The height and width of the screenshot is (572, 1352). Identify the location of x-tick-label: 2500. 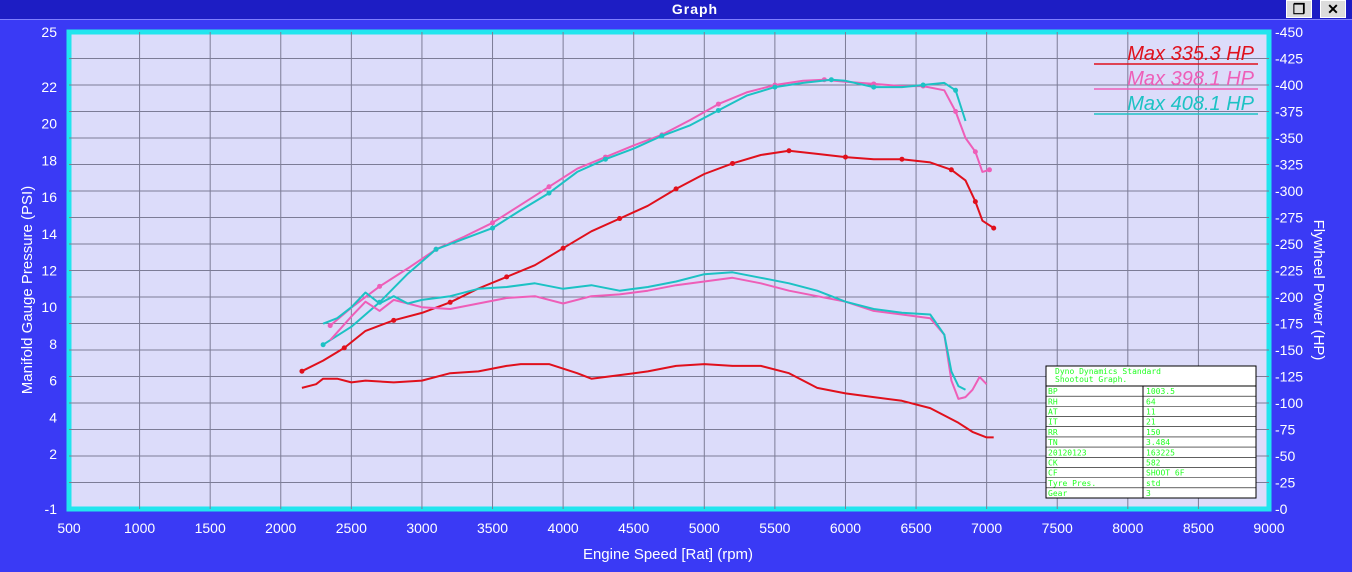
(351, 528).